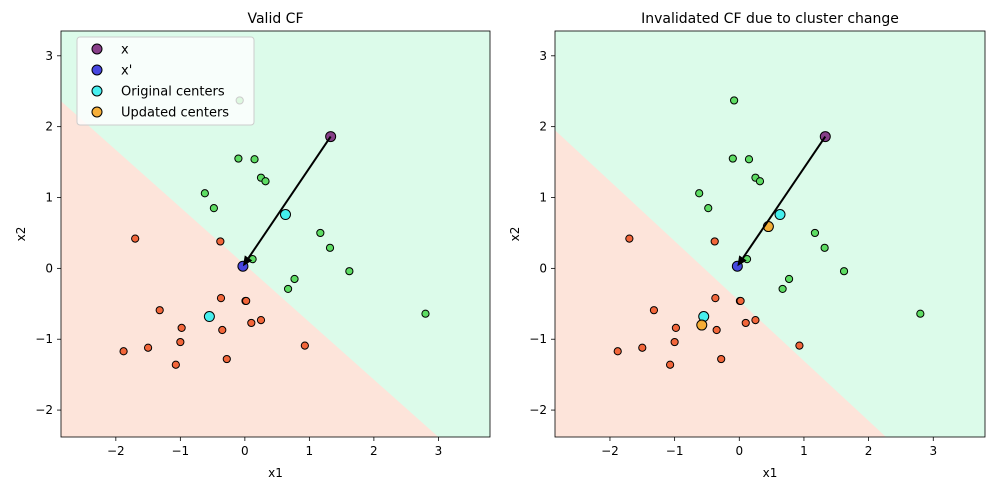 The height and width of the screenshot is (494, 995). Describe the element at coordinates (173, 92) in the screenshot. I see `legend-label: Original centers` at that location.